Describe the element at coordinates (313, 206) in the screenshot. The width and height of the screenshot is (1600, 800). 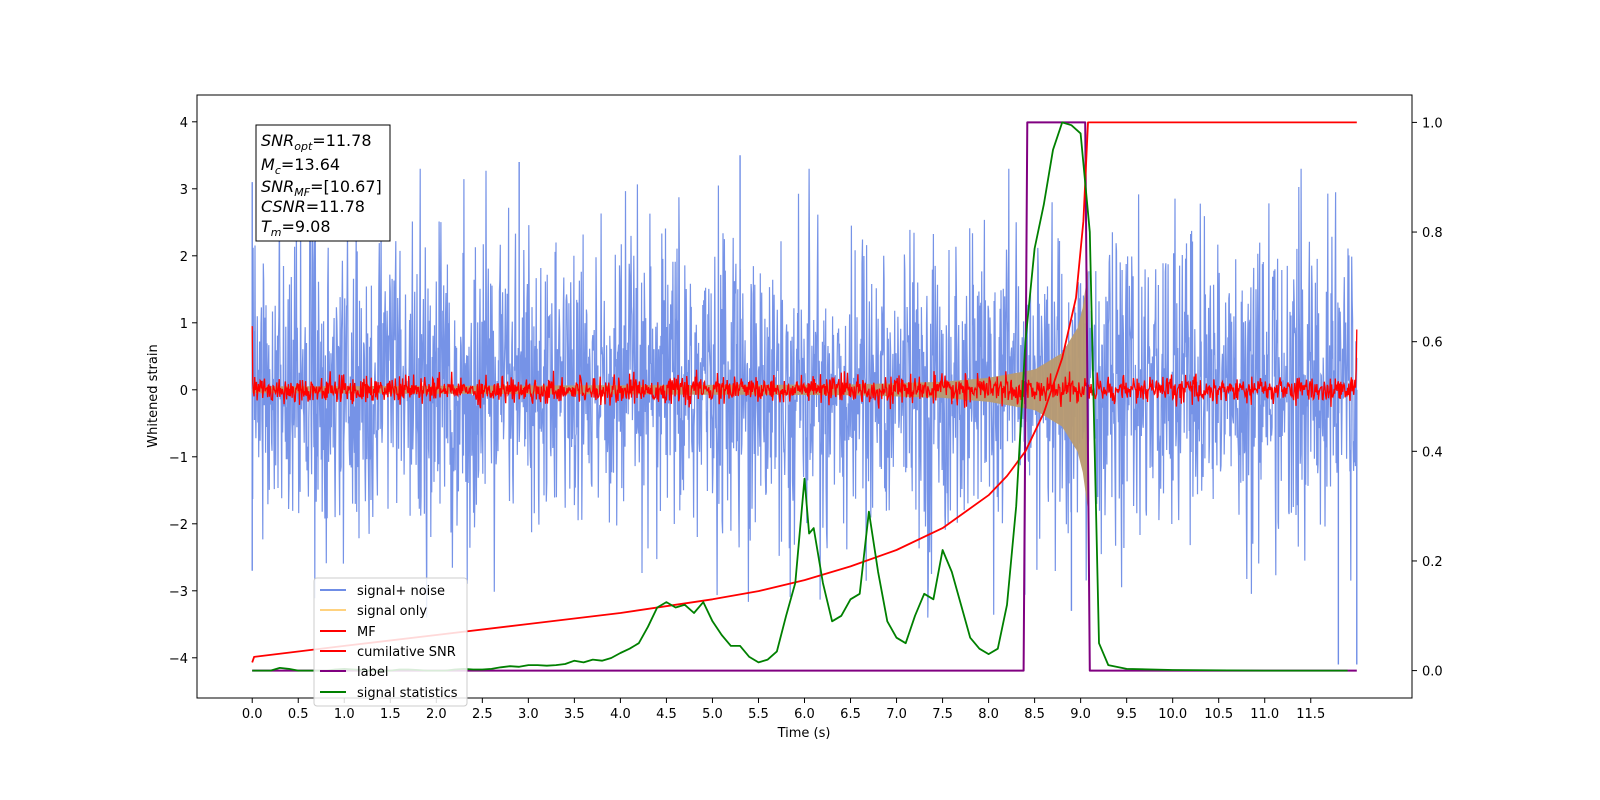
I see `annotation-csnr: CSNR=11.78` at that location.